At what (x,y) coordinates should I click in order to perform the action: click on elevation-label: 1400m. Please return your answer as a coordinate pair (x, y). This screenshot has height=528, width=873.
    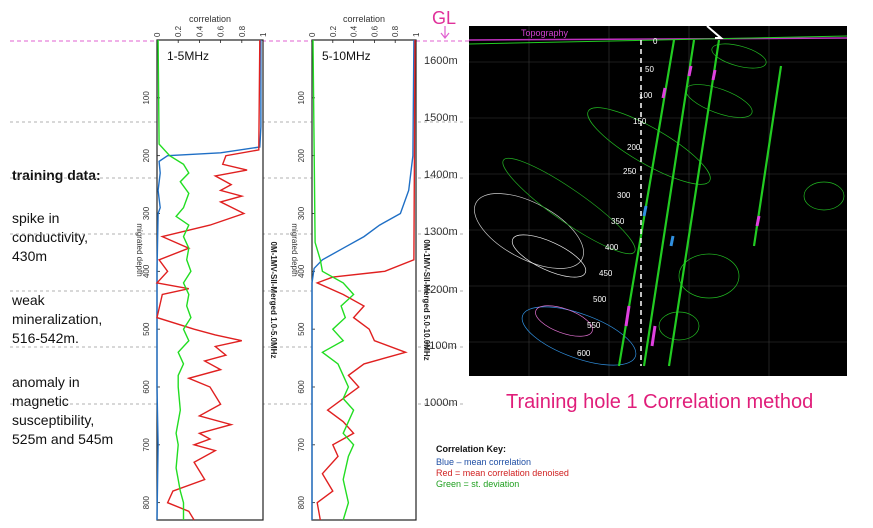
    Looking at the image, I should click on (441, 175).